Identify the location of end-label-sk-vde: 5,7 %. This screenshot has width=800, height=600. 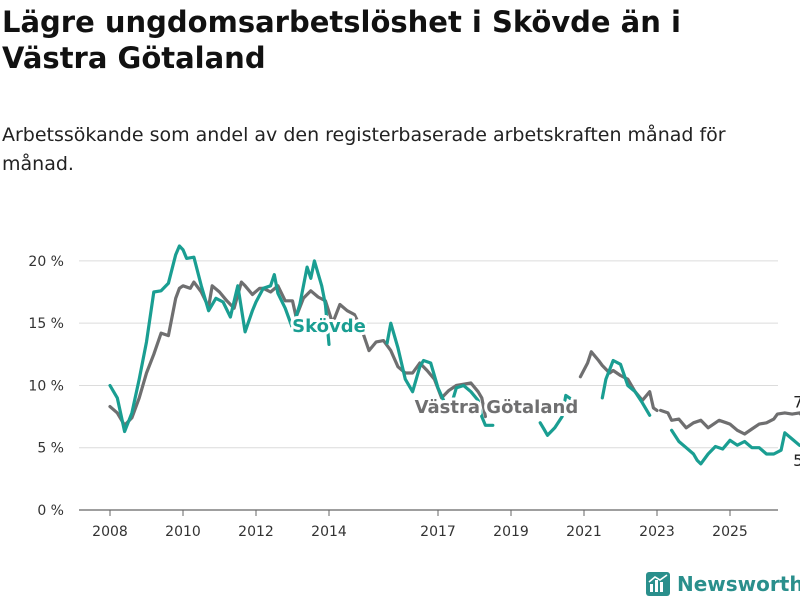
(796, 460).